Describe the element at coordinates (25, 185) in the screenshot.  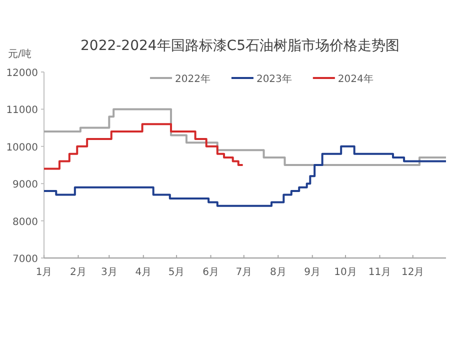
I see `y-tick-label: 9000` at that location.